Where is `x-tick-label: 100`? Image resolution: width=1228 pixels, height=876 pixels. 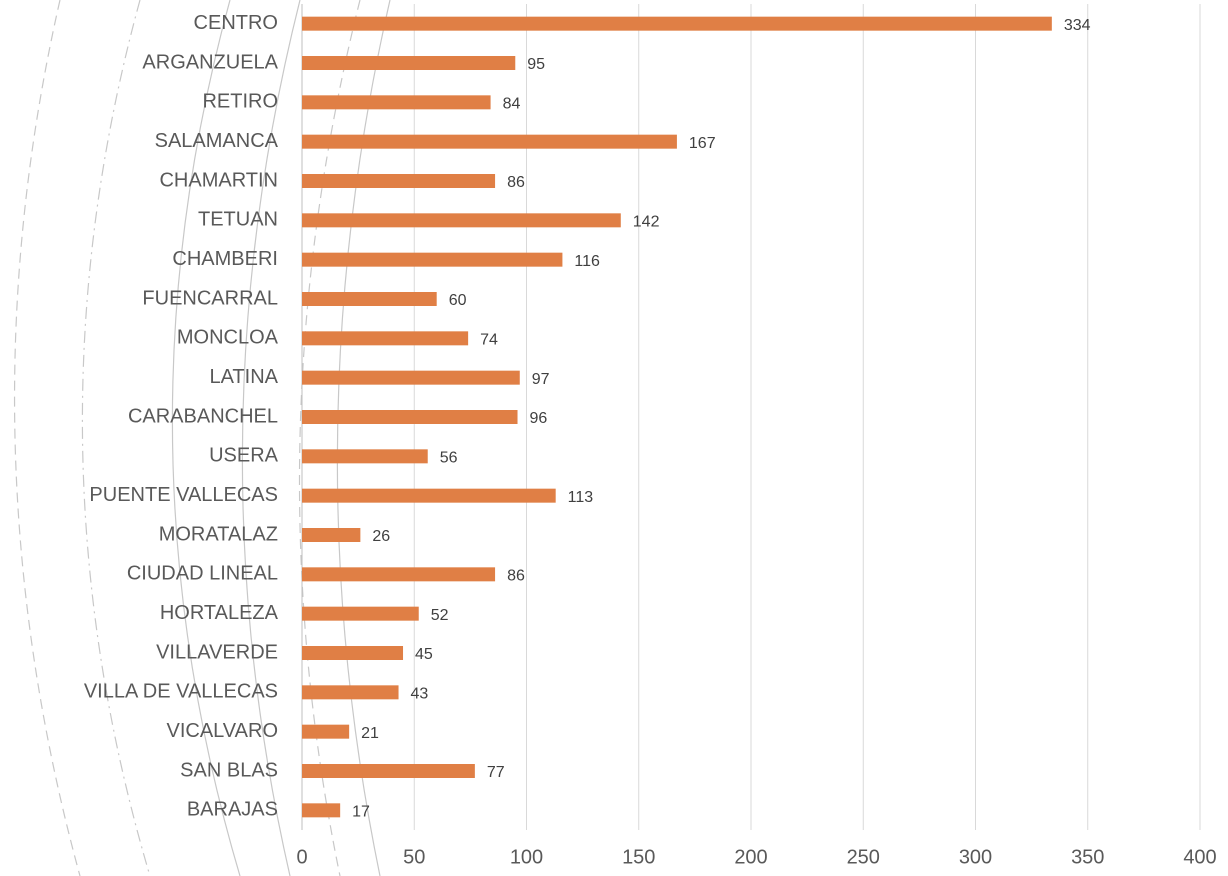 x-tick-label: 100 is located at coordinates (526, 857).